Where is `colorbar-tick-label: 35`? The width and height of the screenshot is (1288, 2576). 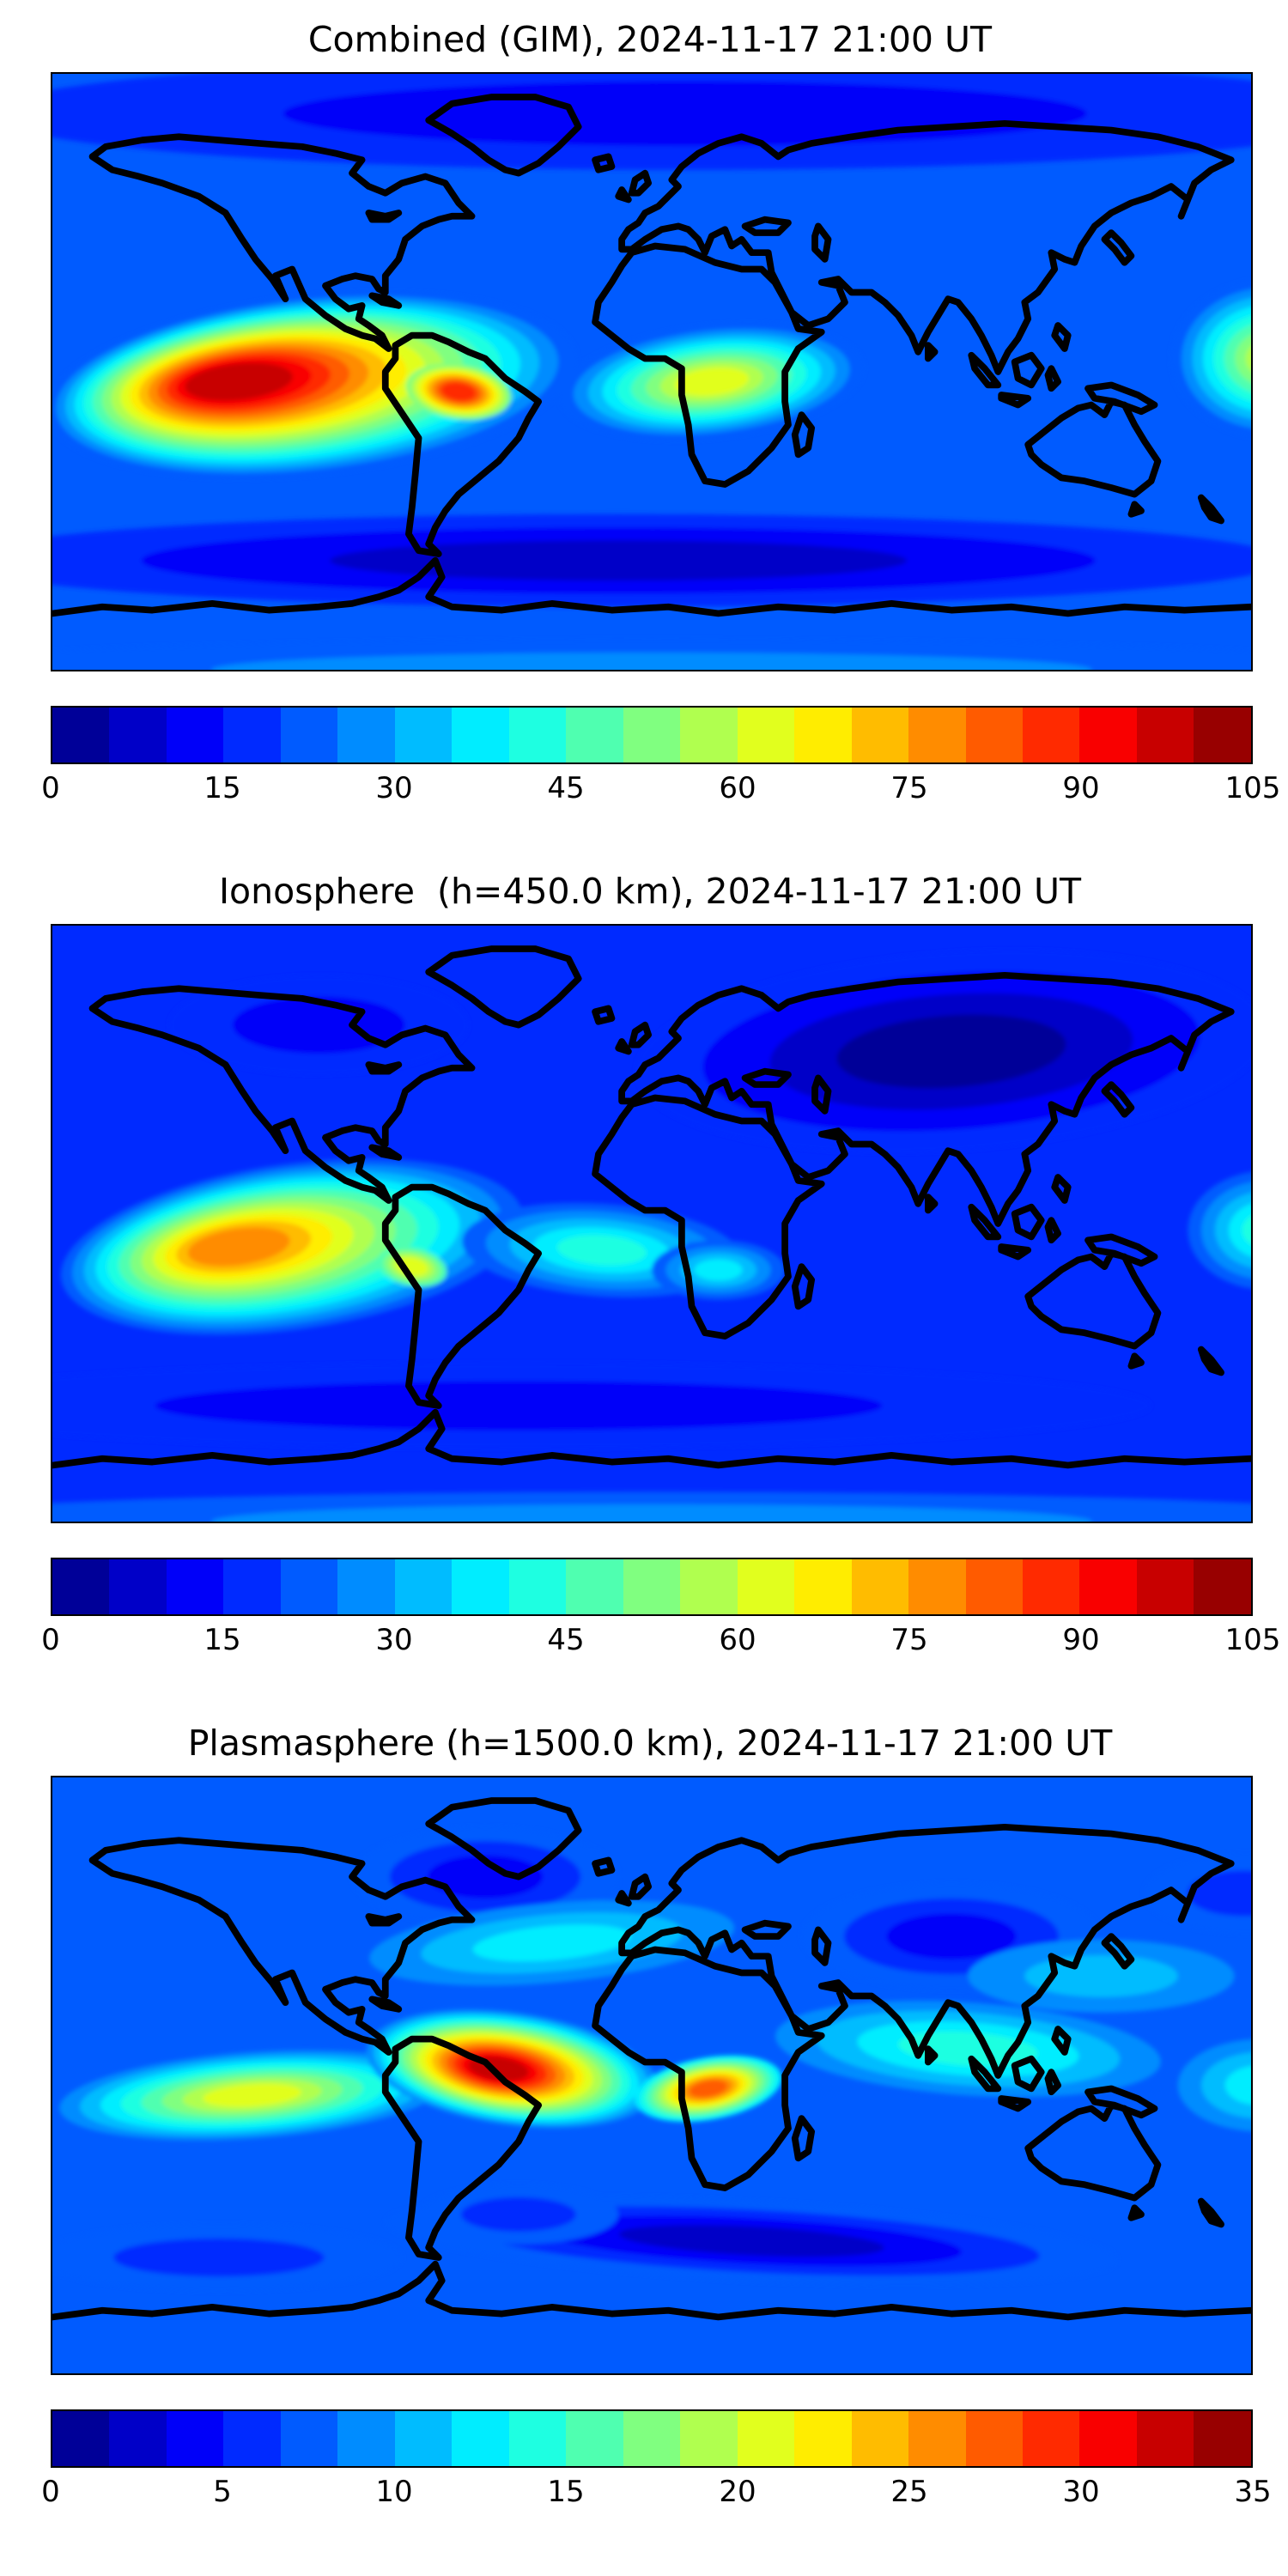
colorbar-tick-label: 35 is located at coordinates (1253, 2492).